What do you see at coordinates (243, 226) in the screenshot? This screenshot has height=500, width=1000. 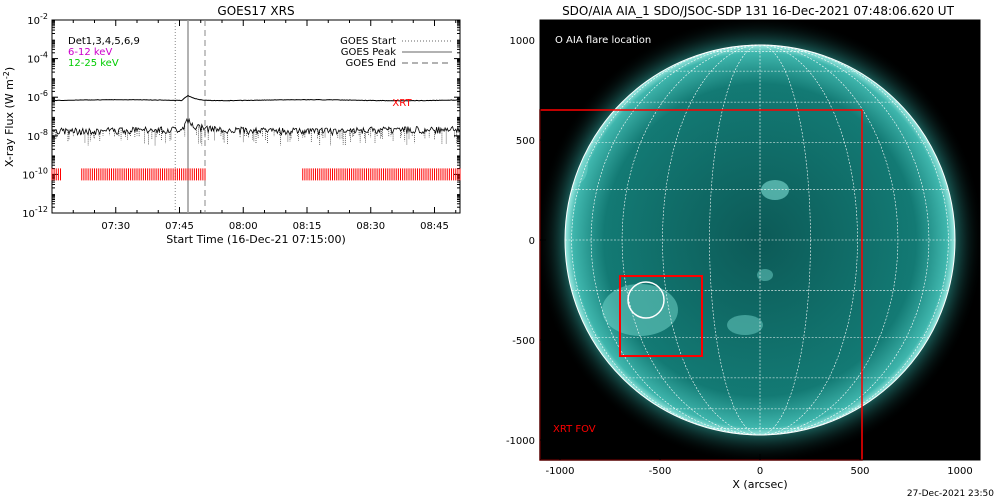 I see `goes-x-tick-label: 08:00` at bounding box center [243, 226].